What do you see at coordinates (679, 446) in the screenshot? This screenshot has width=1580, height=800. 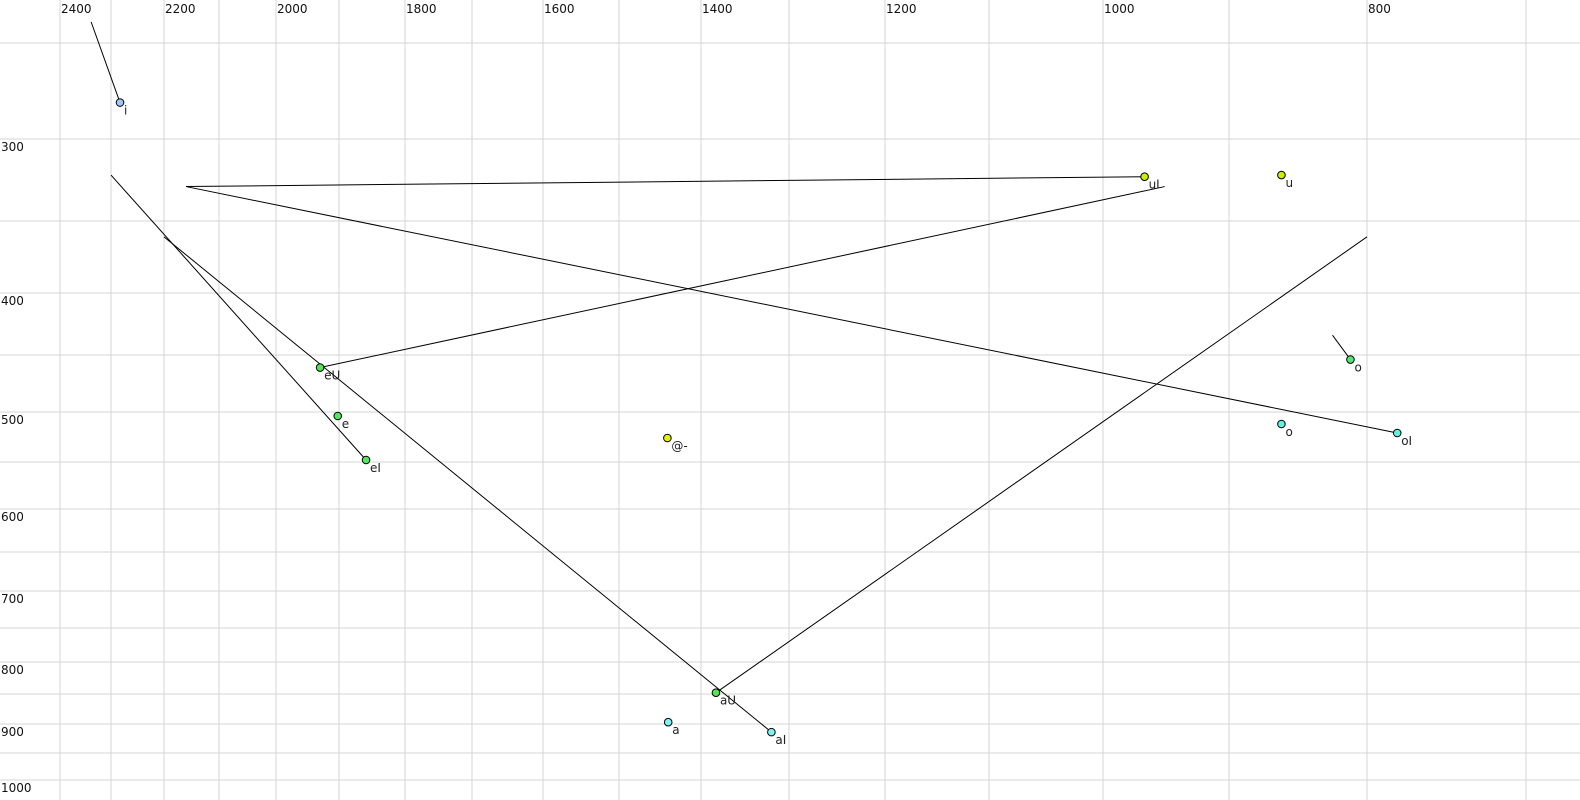 I see `vowel-label: @-` at bounding box center [679, 446].